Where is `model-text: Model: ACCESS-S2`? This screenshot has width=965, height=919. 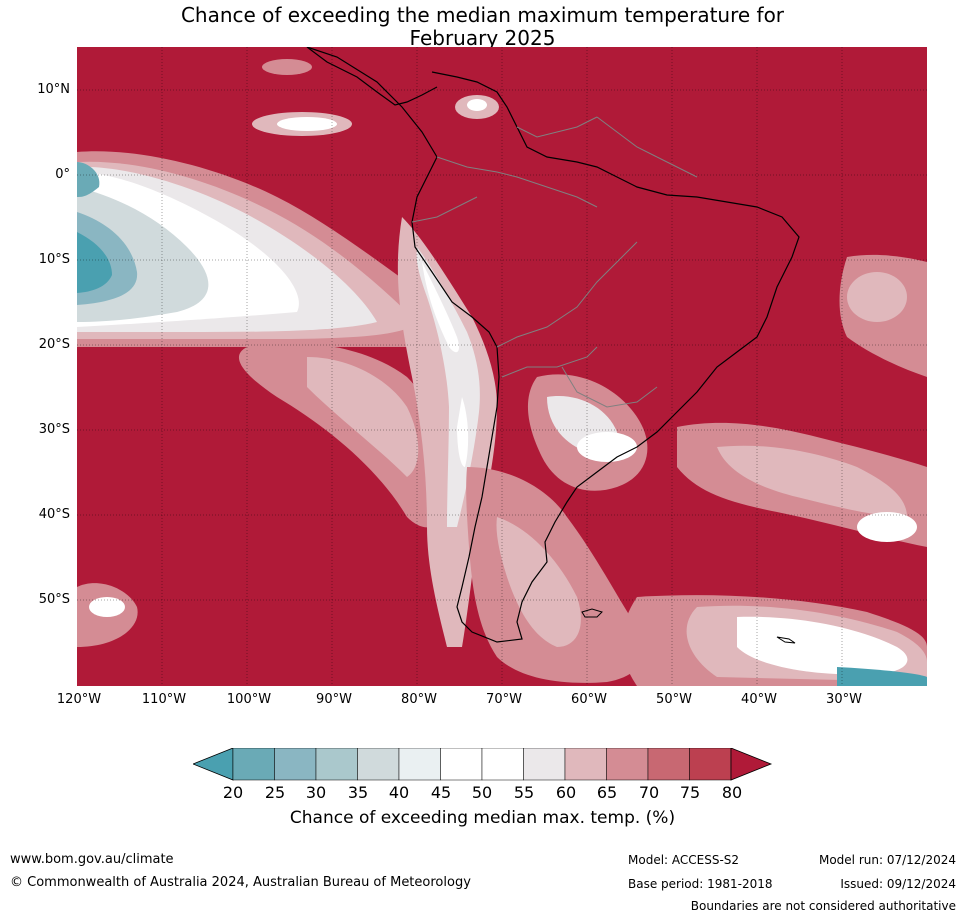
model-text: Model: ACCESS-S2 is located at coordinates (684, 860).